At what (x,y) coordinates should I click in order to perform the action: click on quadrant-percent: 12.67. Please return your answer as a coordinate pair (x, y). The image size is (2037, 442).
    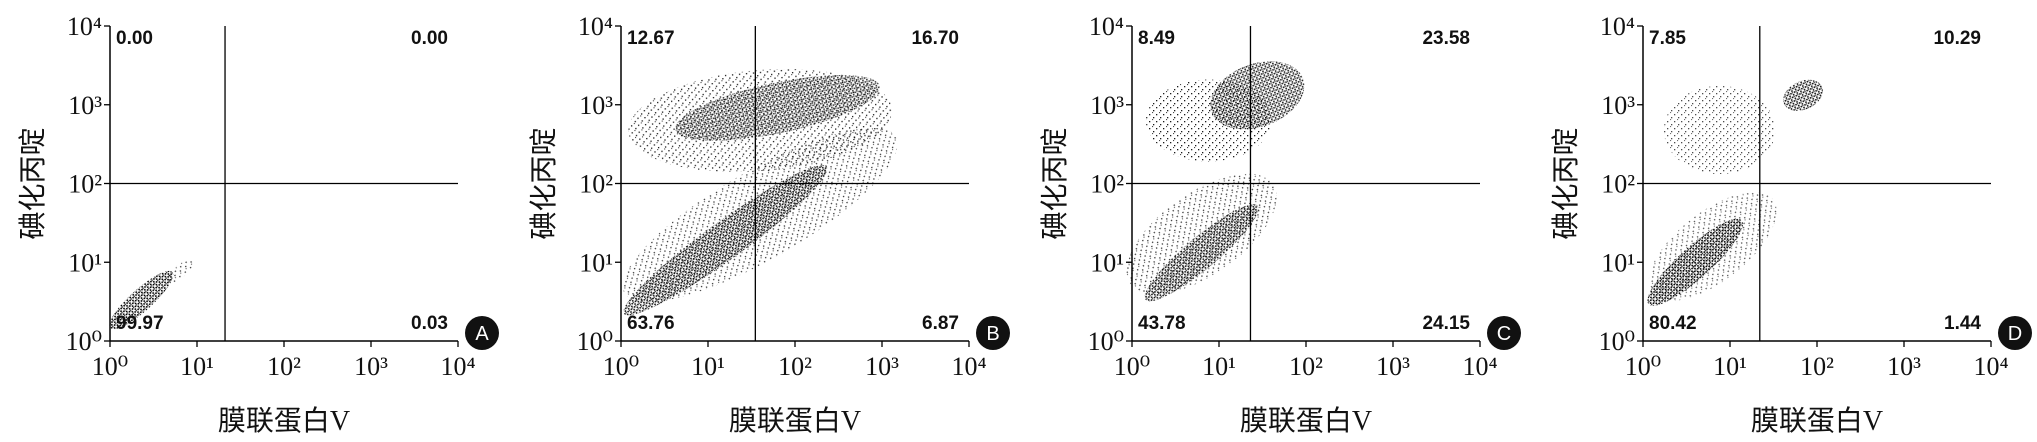
    Looking at the image, I should click on (651, 38).